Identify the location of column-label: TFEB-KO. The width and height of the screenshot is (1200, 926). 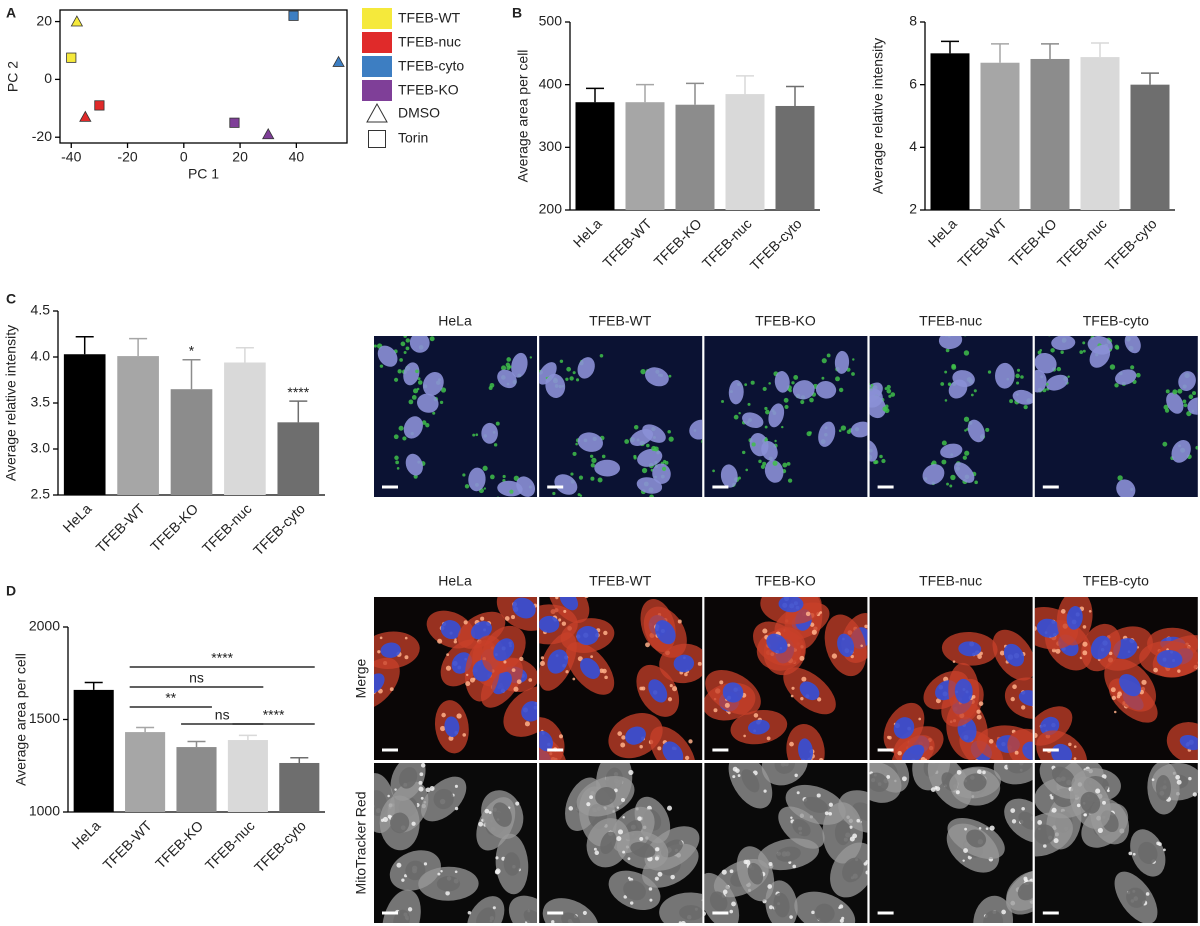
(785, 321).